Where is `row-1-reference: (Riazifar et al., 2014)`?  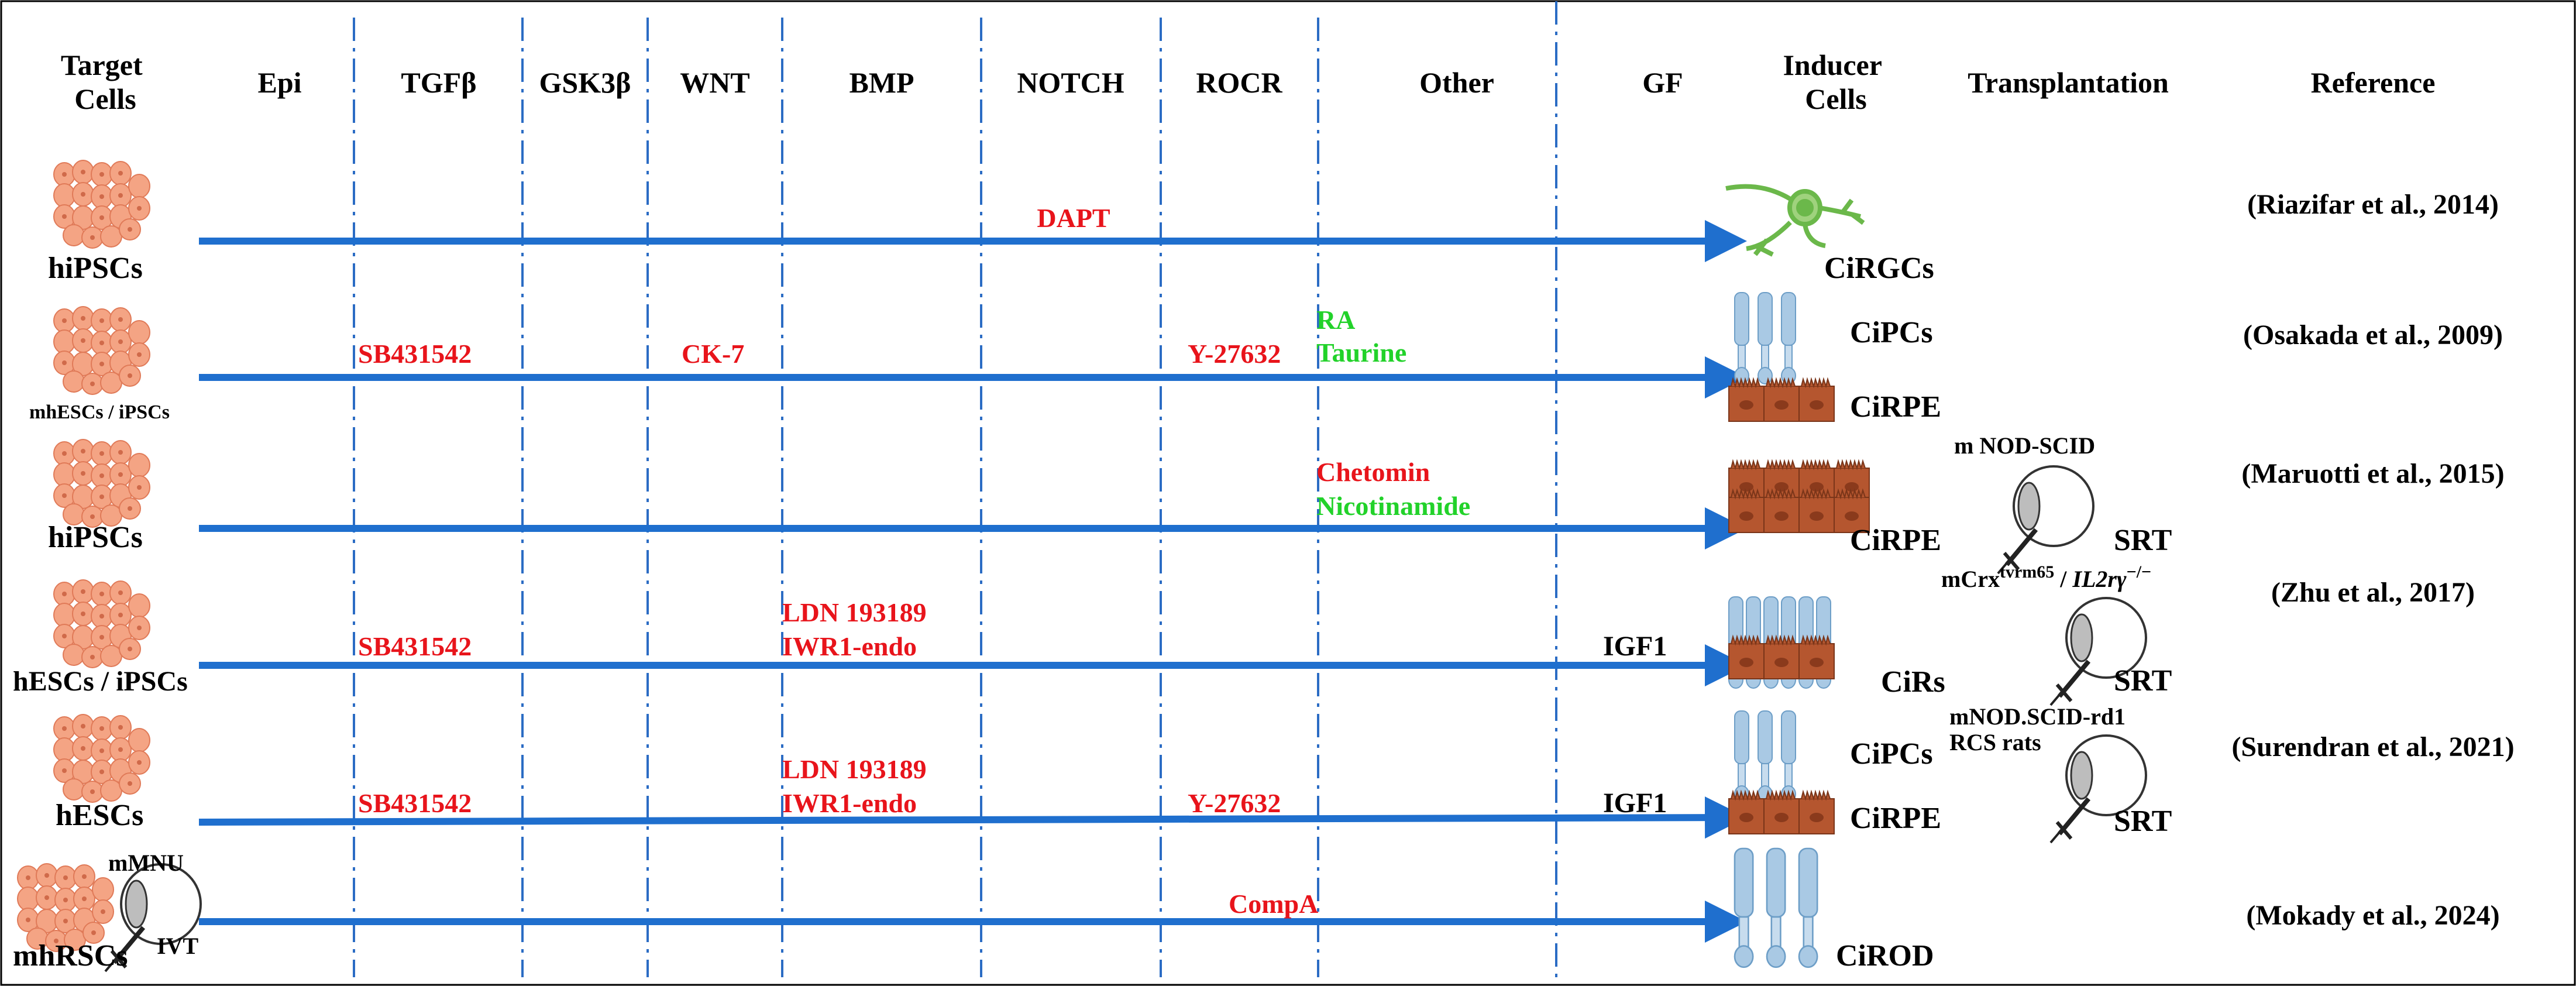 row-1-reference: (Riazifar et al., 2014) is located at coordinates (2373, 204).